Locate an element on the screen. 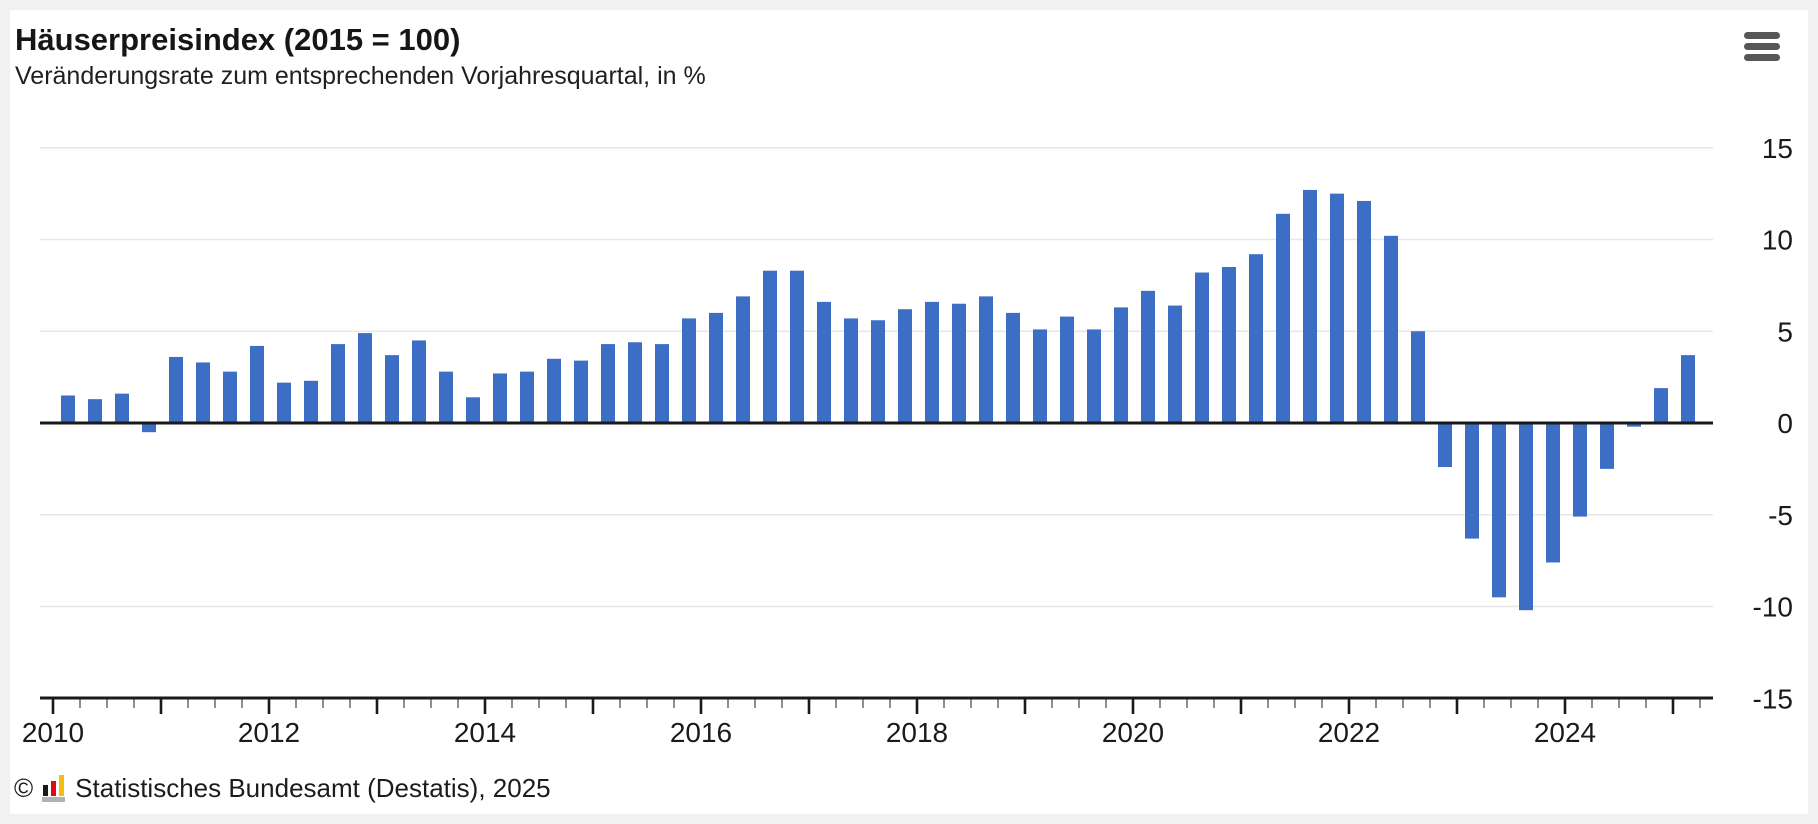 The image size is (1818, 824). y-axis-label: -5 is located at coordinates (1780, 515).